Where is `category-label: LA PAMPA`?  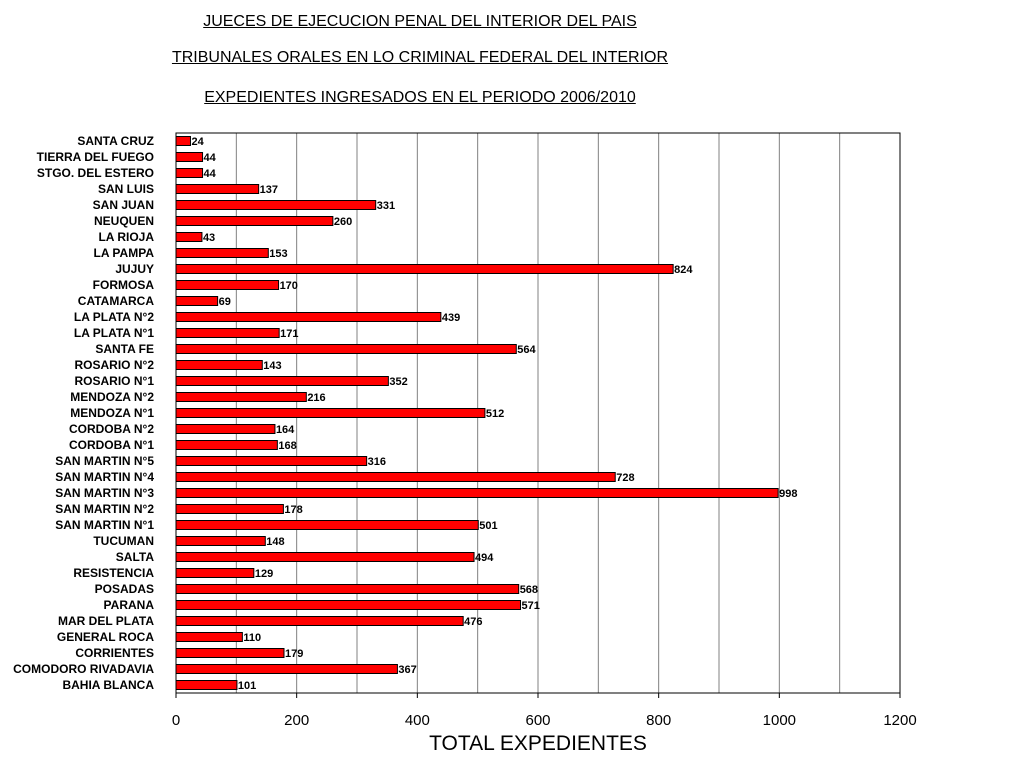
category-label: LA PAMPA is located at coordinates (124, 253).